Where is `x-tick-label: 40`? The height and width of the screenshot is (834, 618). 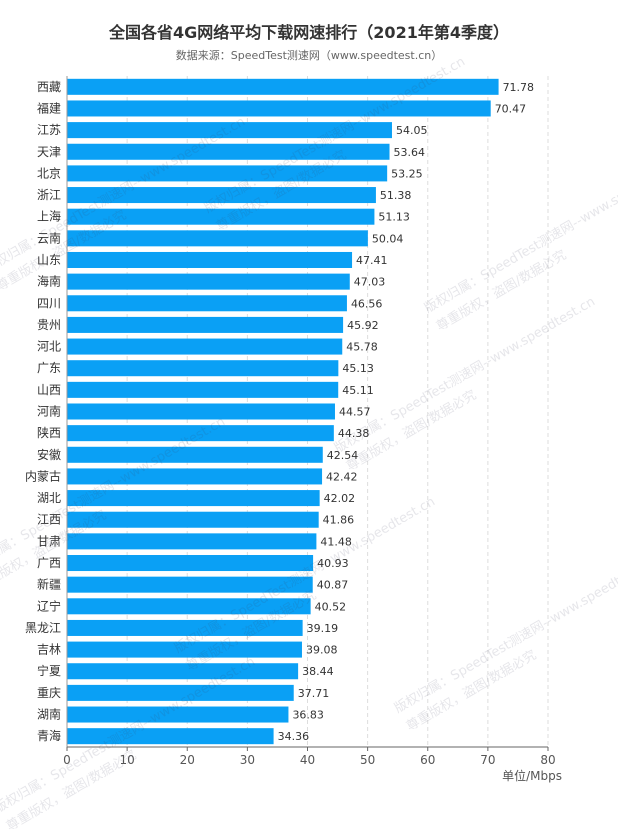
x-tick-label: 40 is located at coordinates (307, 760).